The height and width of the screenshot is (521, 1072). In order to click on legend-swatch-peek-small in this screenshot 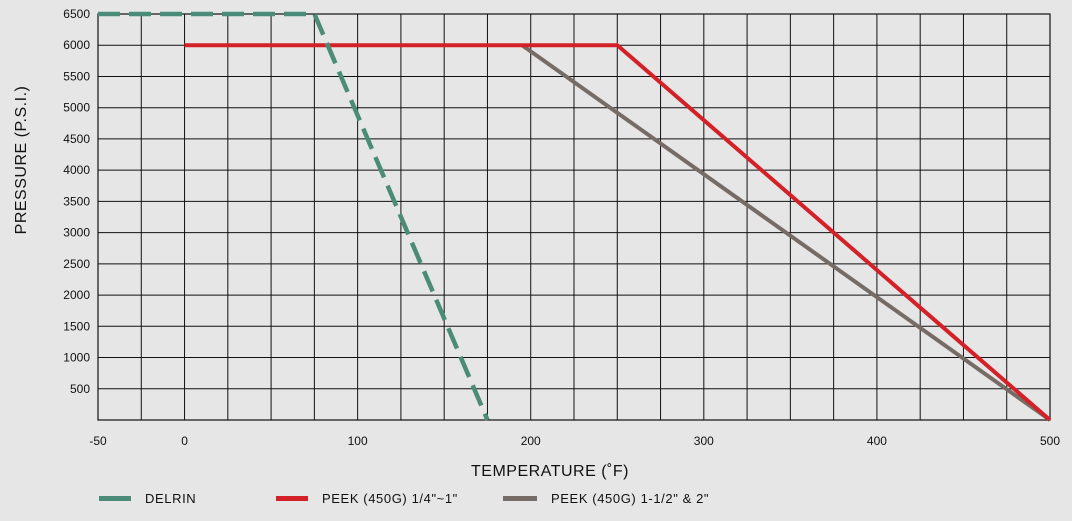, I will do `click(292, 498)`.